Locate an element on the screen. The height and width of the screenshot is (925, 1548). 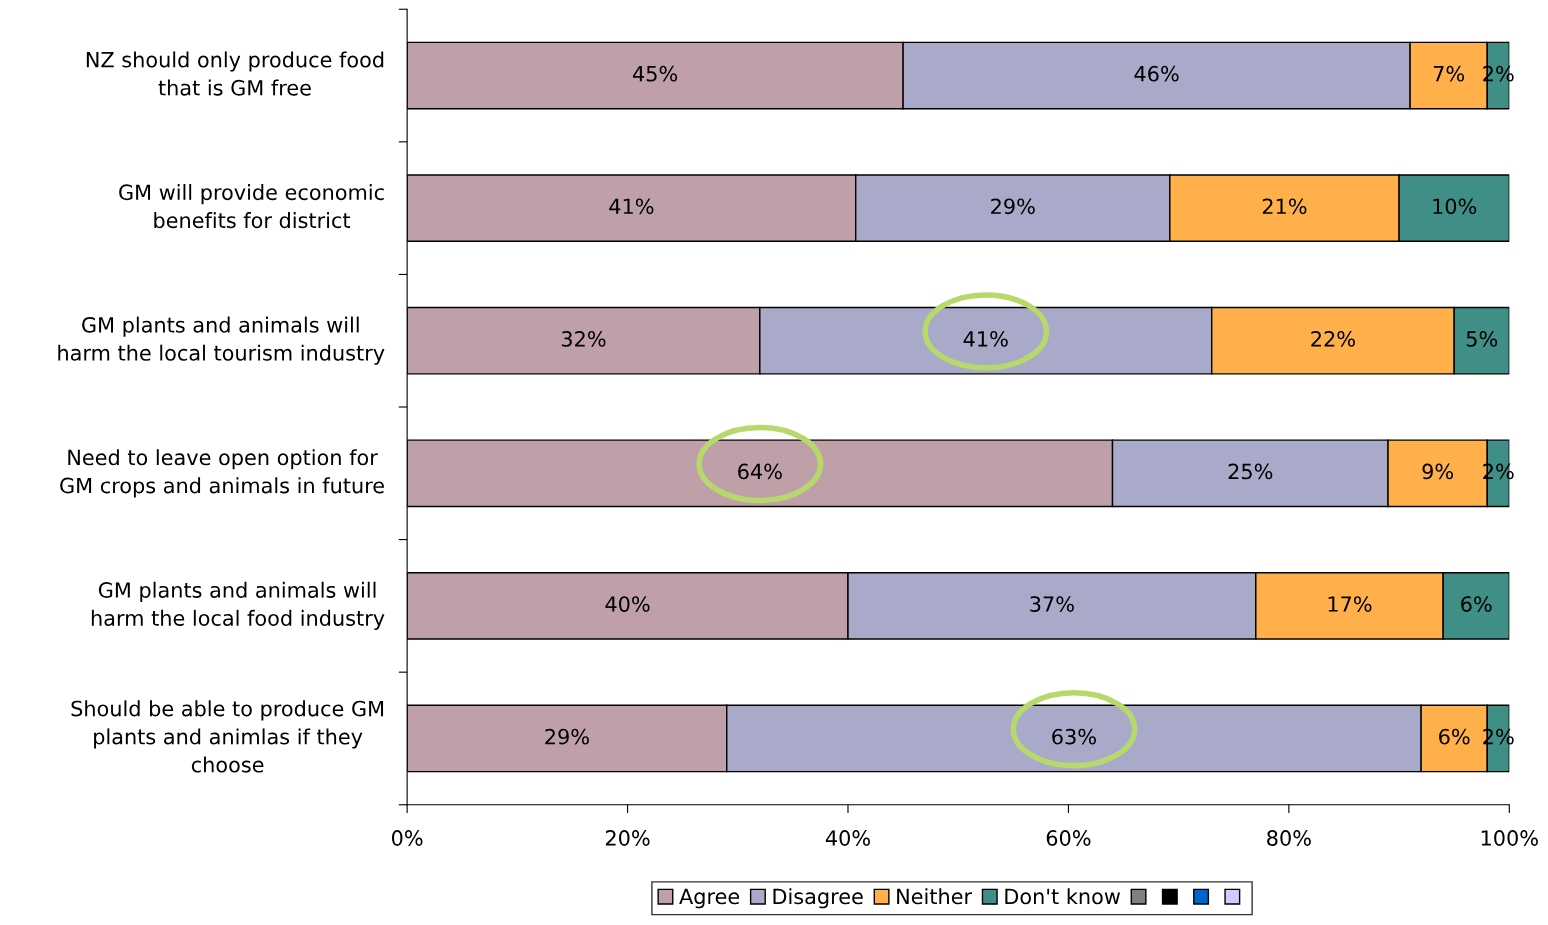
data-label: 21% is located at coordinates (1284, 206).